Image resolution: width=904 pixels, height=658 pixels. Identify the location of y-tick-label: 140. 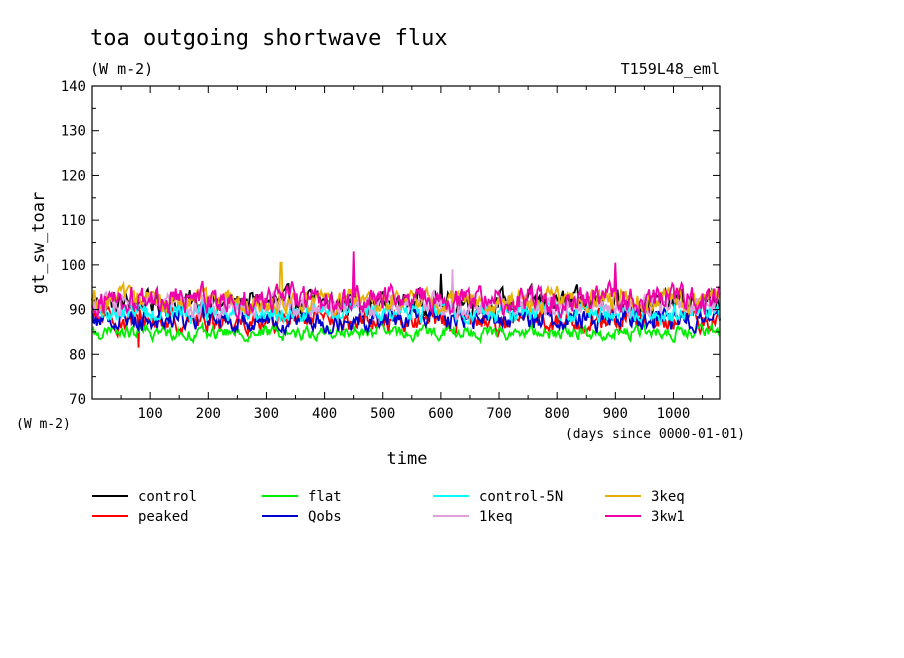
(73, 87).